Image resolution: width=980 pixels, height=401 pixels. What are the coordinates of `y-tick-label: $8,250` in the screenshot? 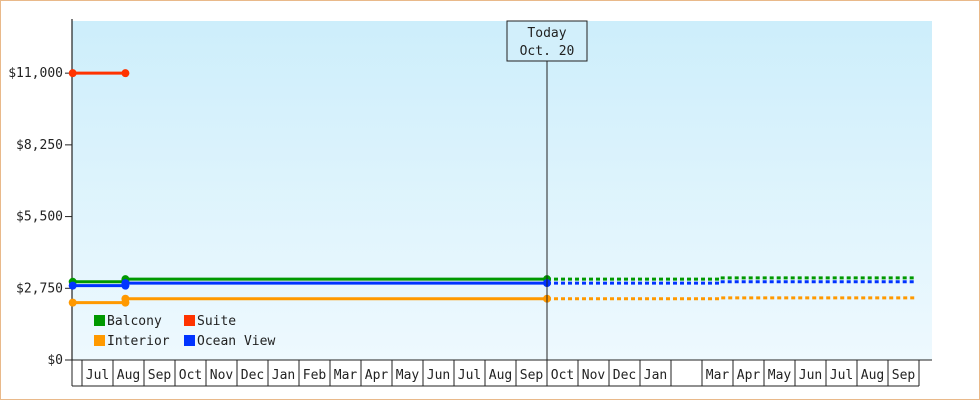 It's located at (39, 145).